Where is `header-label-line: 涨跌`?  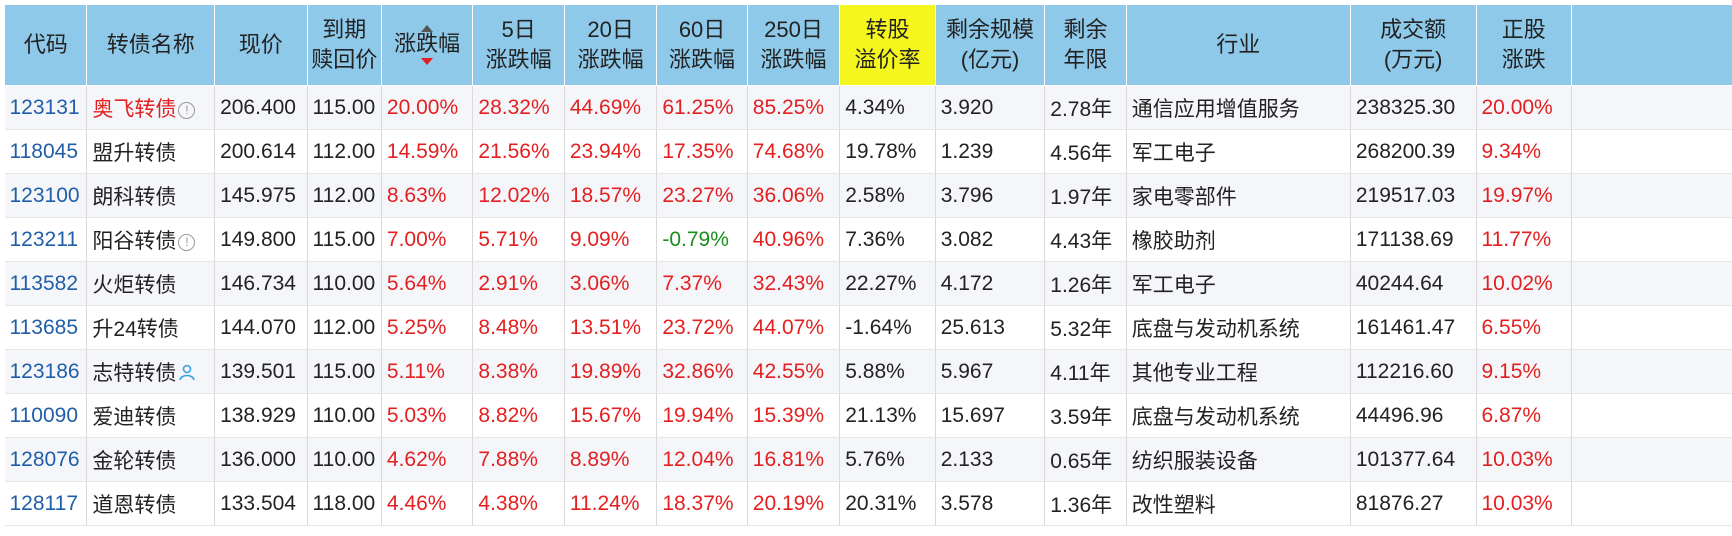
header-label-line: 涨跌 is located at coordinates (1523, 59).